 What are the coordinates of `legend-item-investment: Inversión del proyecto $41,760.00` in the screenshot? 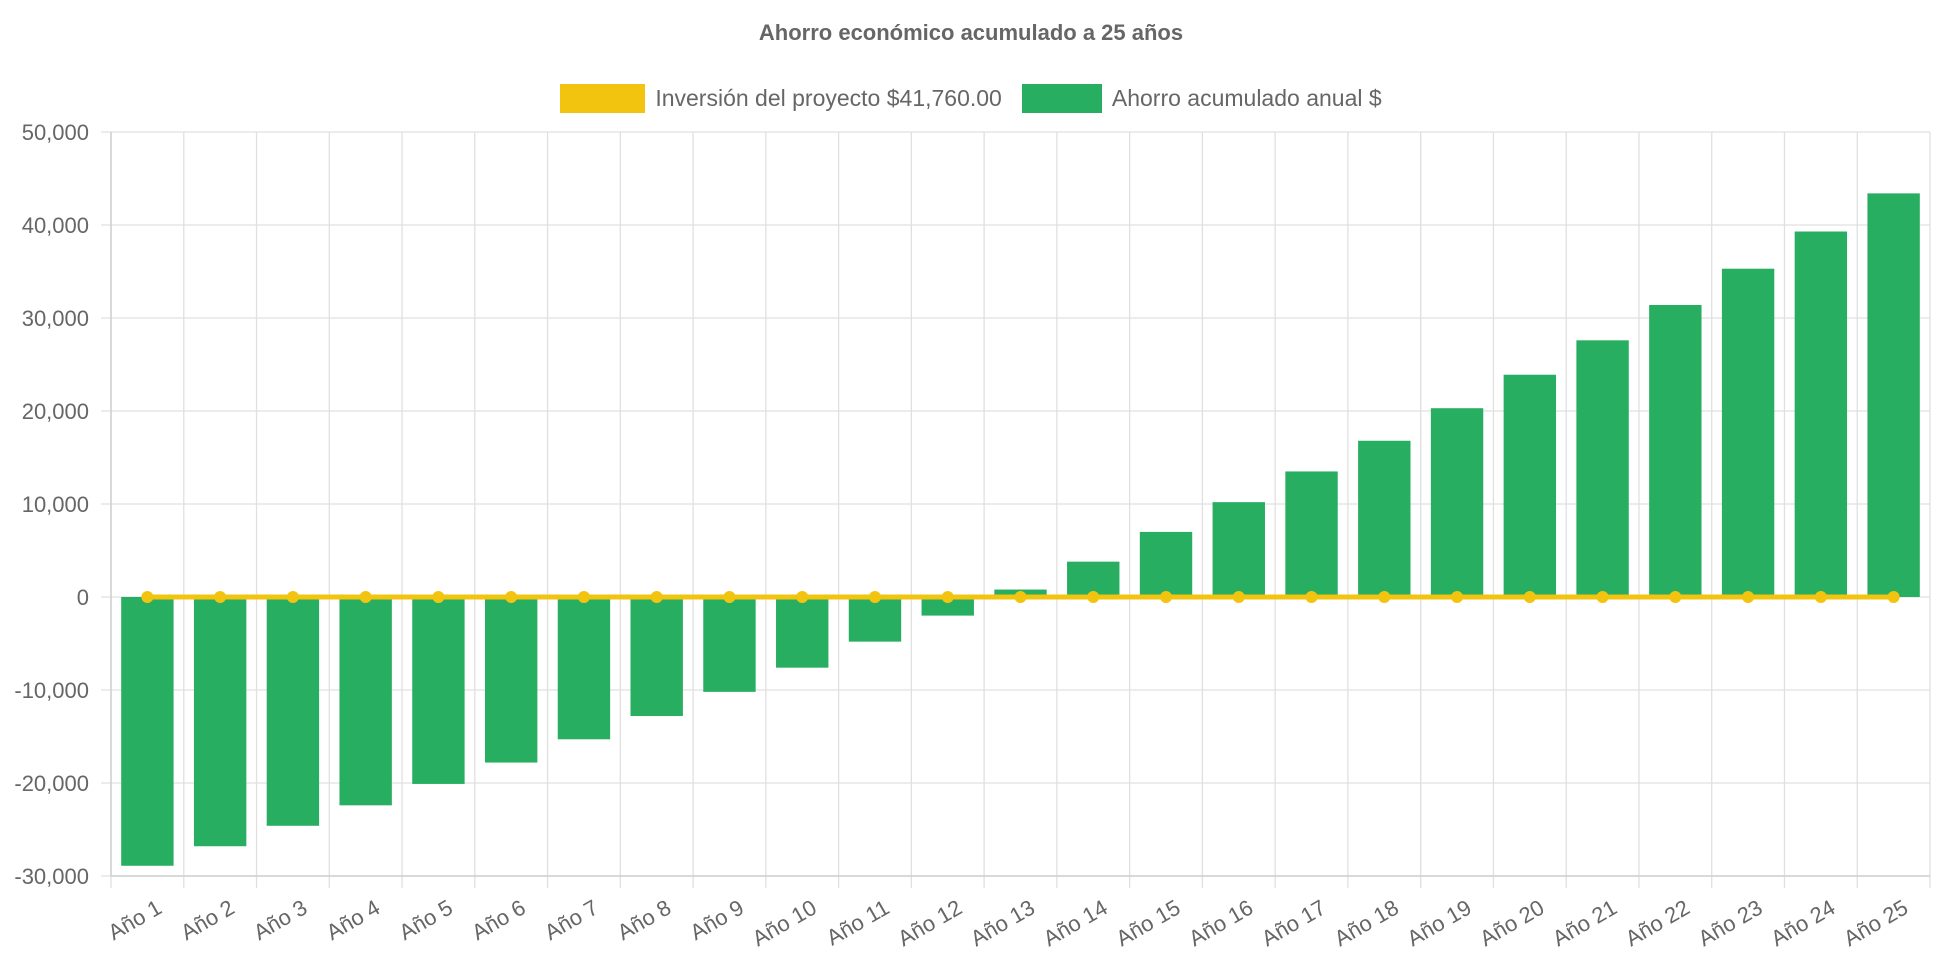 It's located at (781, 98).